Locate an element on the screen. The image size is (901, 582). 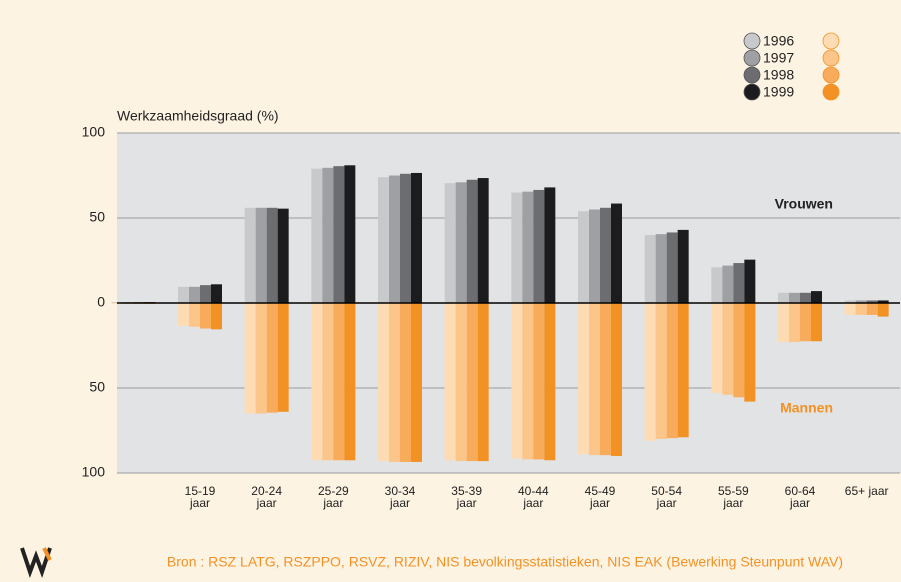
legend-label: 1999 is located at coordinates (778, 92).